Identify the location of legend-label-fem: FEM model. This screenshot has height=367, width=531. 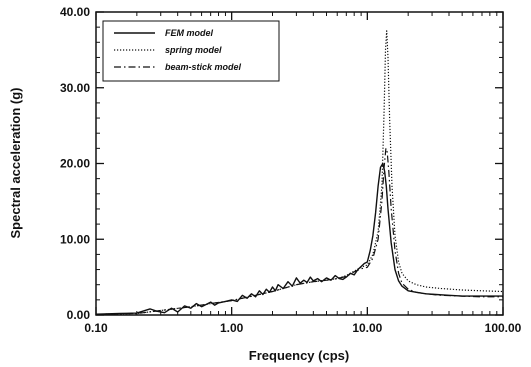
(189, 33).